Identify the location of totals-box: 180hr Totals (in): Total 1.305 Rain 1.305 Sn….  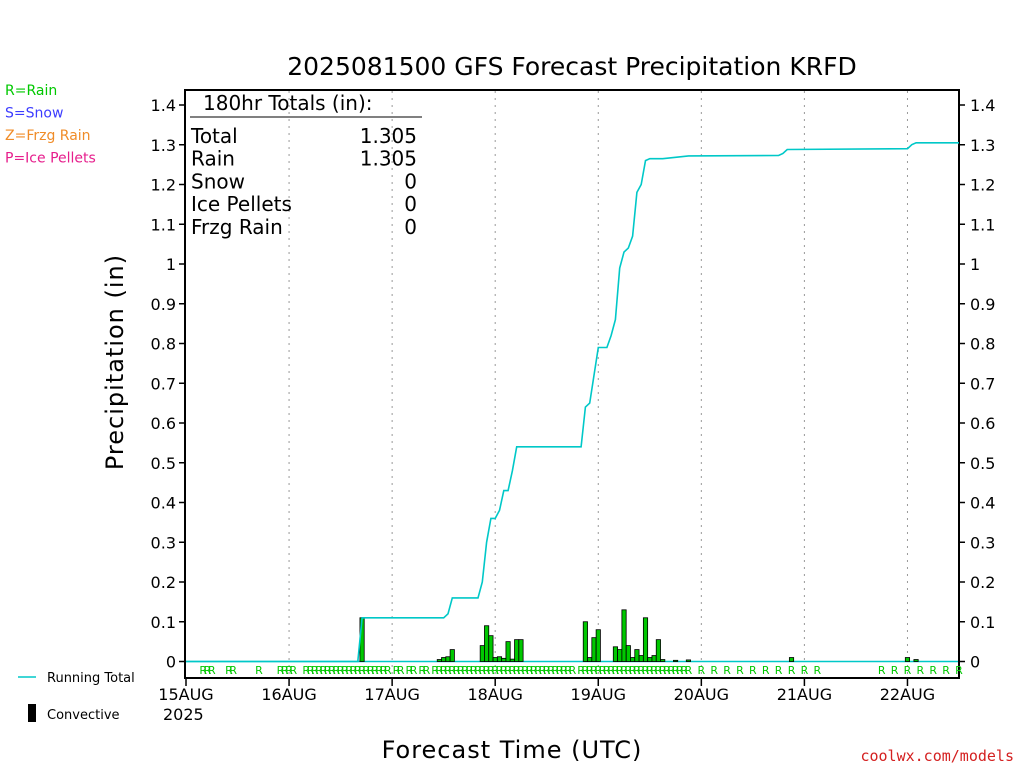
(306, 165).